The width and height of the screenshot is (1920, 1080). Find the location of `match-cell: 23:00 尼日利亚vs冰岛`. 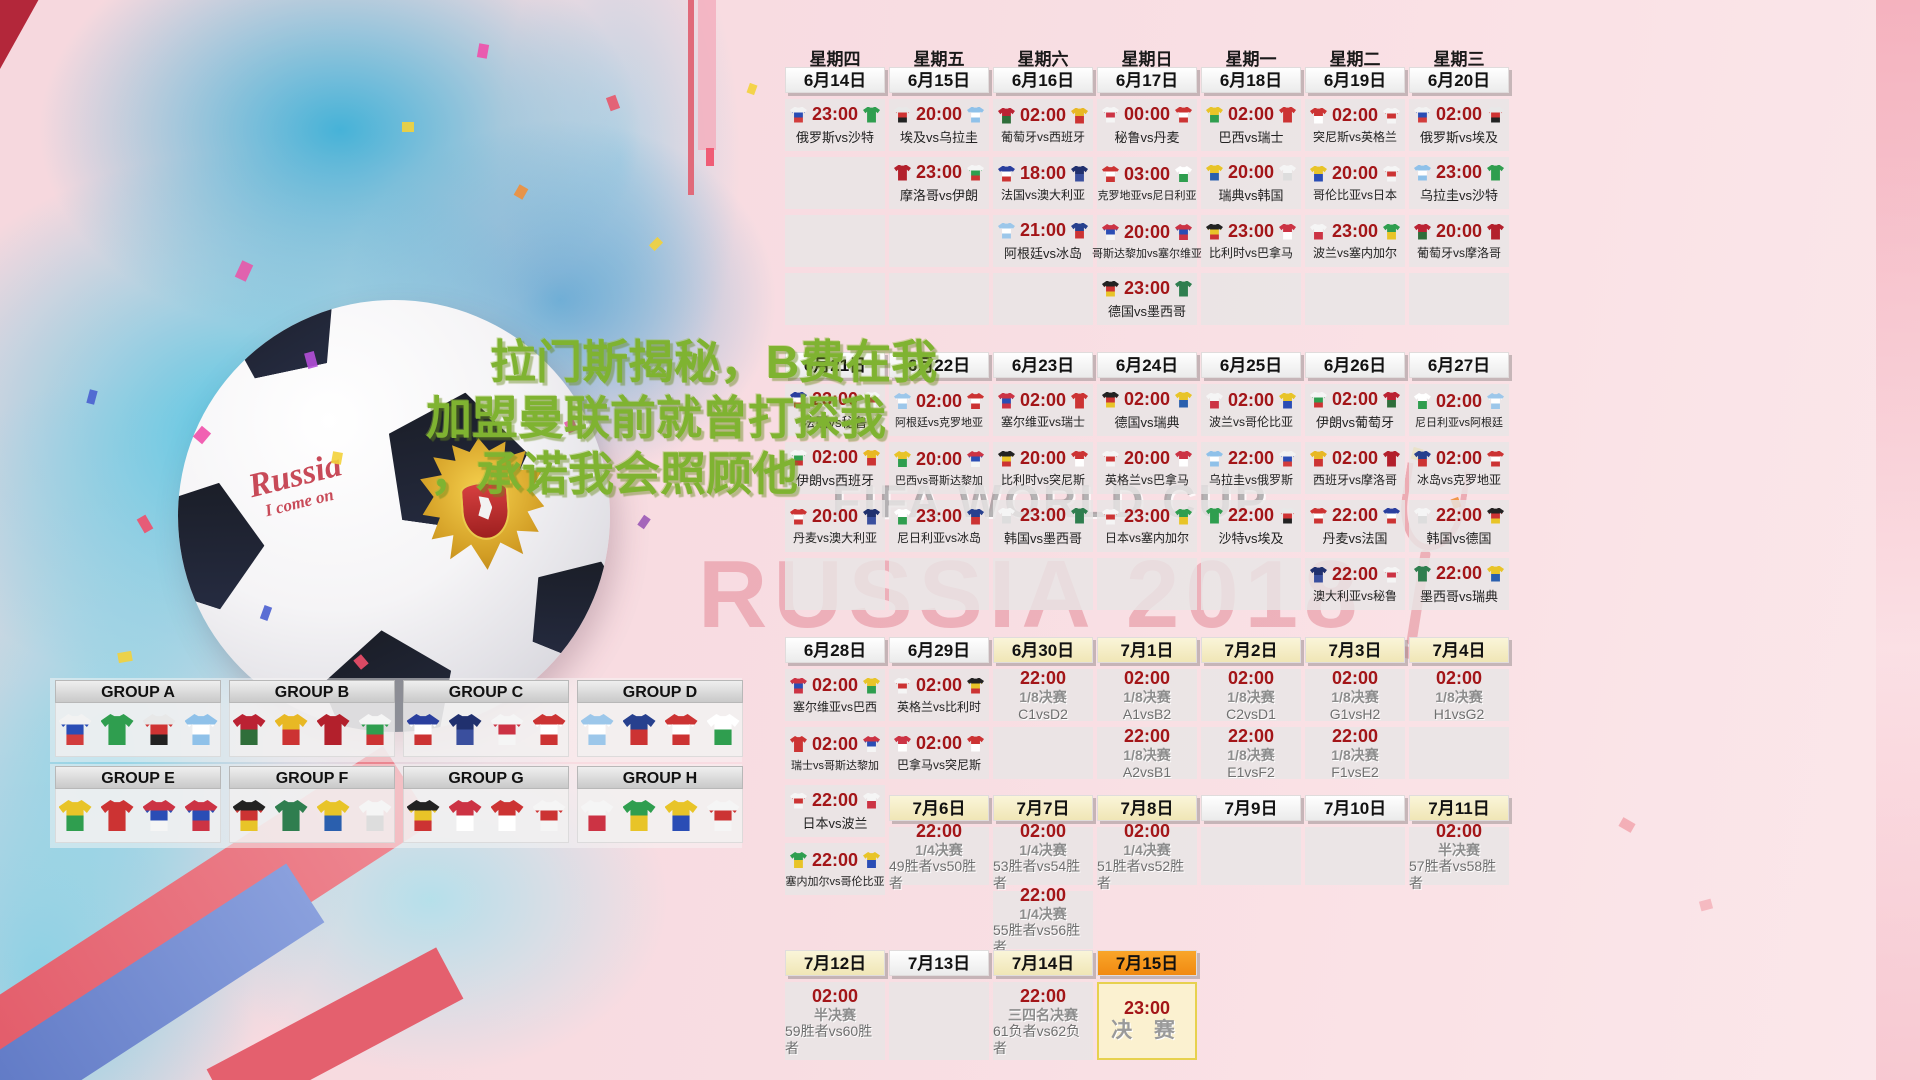

match-cell: 23:00 尼日利亚vs冰岛 is located at coordinates (939, 526).